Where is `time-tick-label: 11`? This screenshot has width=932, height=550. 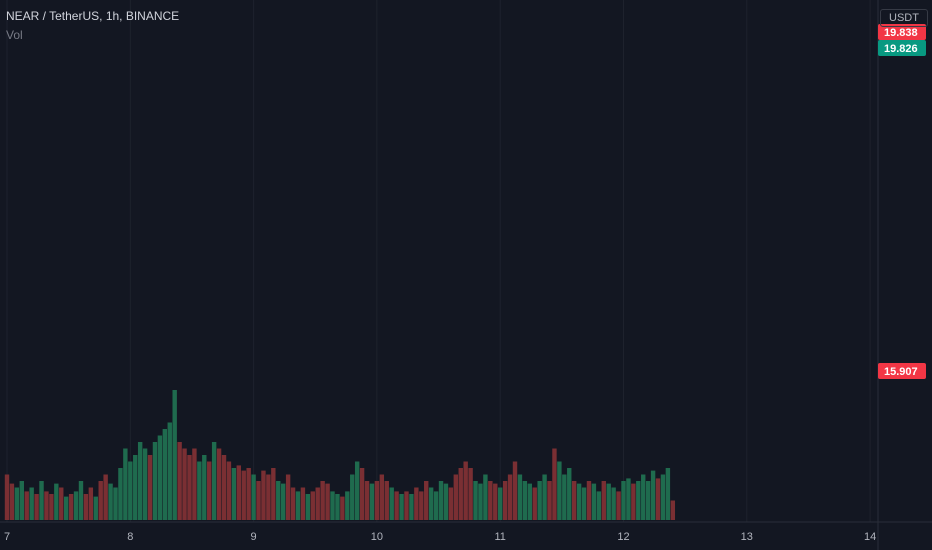 time-tick-label: 11 is located at coordinates (499, 537).